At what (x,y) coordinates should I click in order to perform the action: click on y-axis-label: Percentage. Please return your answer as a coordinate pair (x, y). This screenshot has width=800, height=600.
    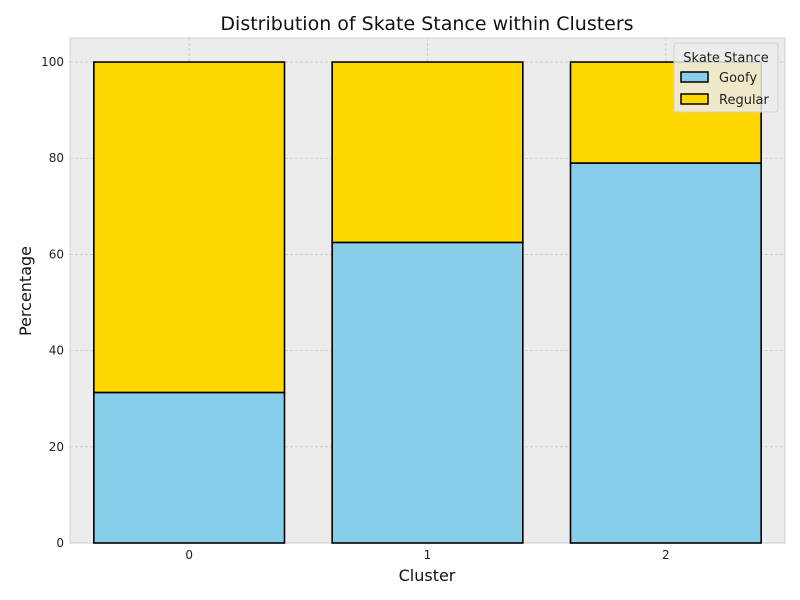
    Looking at the image, I should click on (25, 291).